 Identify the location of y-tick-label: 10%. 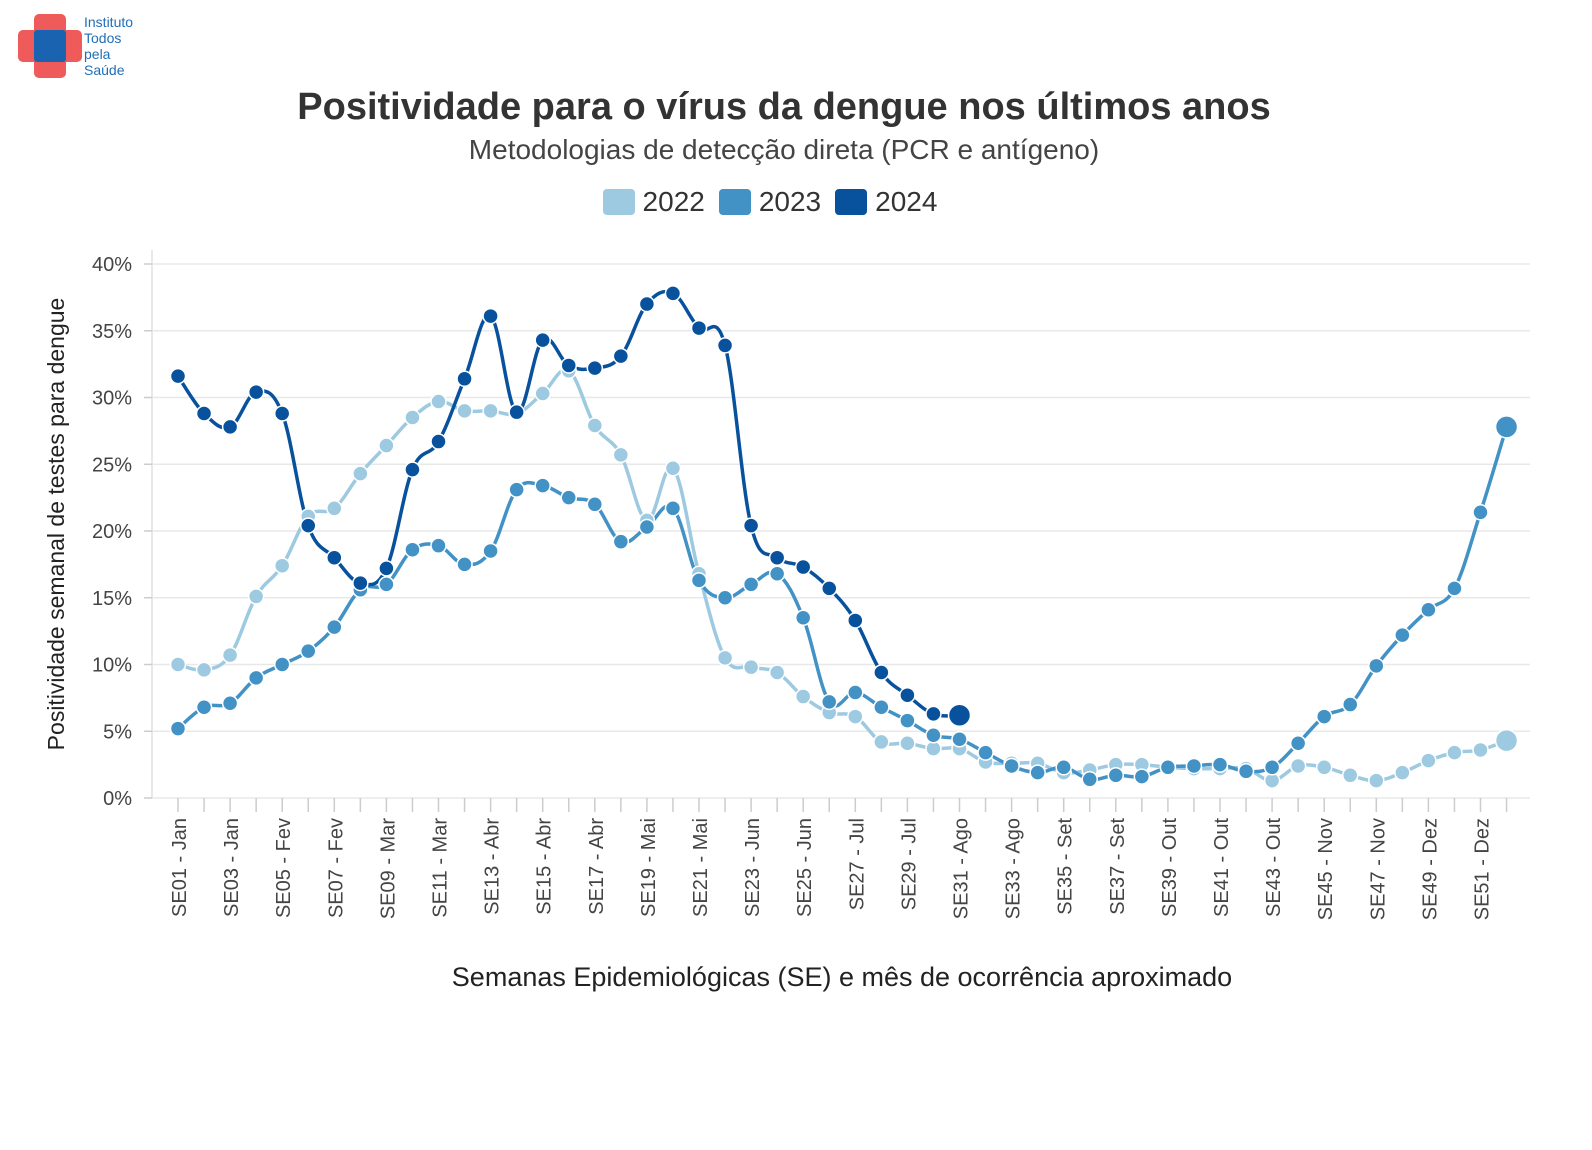
(112, 666).